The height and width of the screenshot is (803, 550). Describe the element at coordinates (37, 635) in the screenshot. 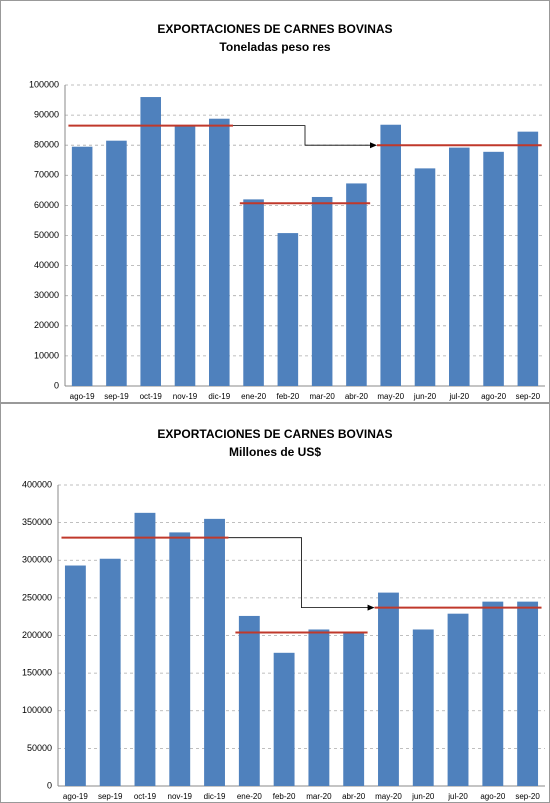

I see `y-tick-label: 200000` at that location.